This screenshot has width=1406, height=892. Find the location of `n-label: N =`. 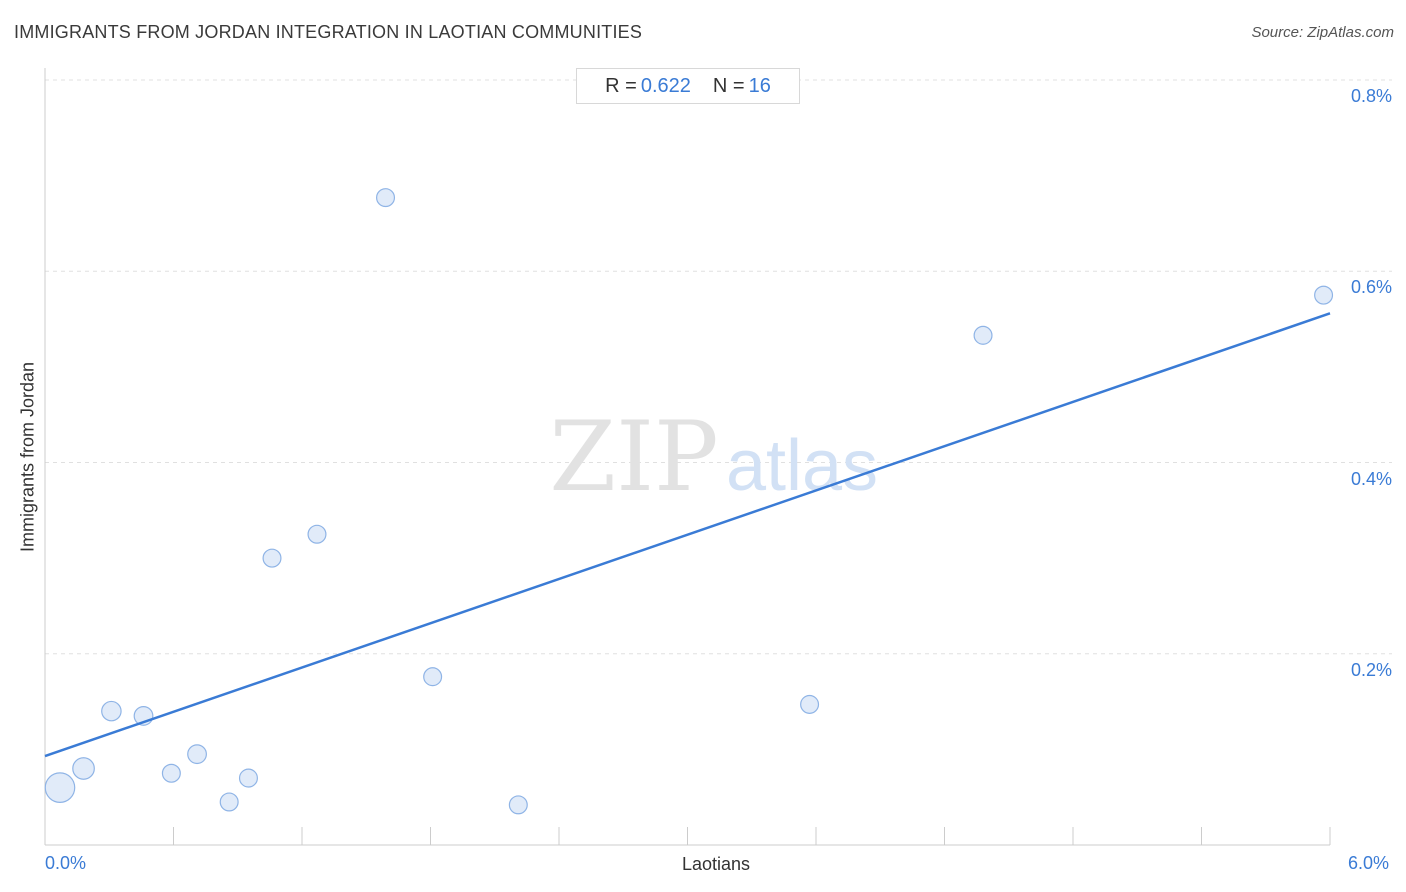

n-label: N = is located at coordinates (728, 85).